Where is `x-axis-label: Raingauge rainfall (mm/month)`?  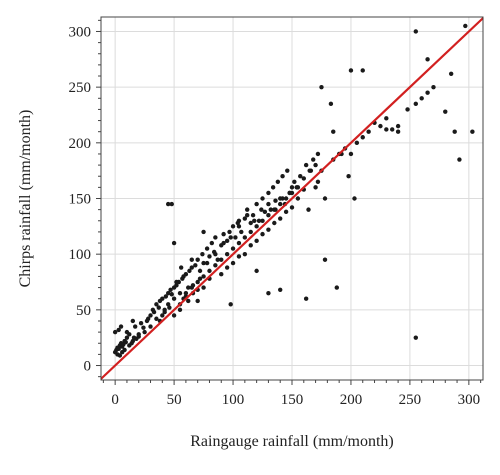
x-axis-label: Raingauge rainfall (mm/month) is located at coordinates (292, 441).